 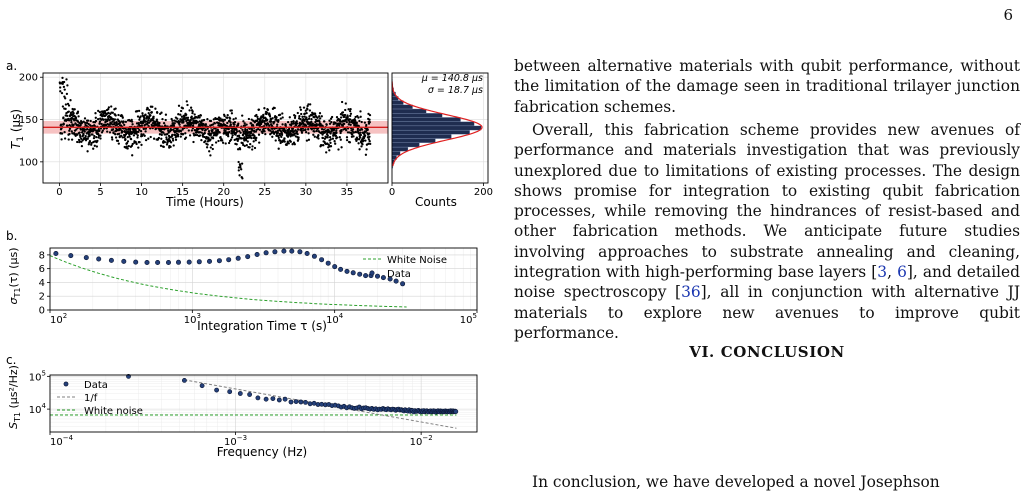 What do you see at coordinates (402, 107) in the screenshot?
I see `hist-bar` at bounding box center [402, 107].